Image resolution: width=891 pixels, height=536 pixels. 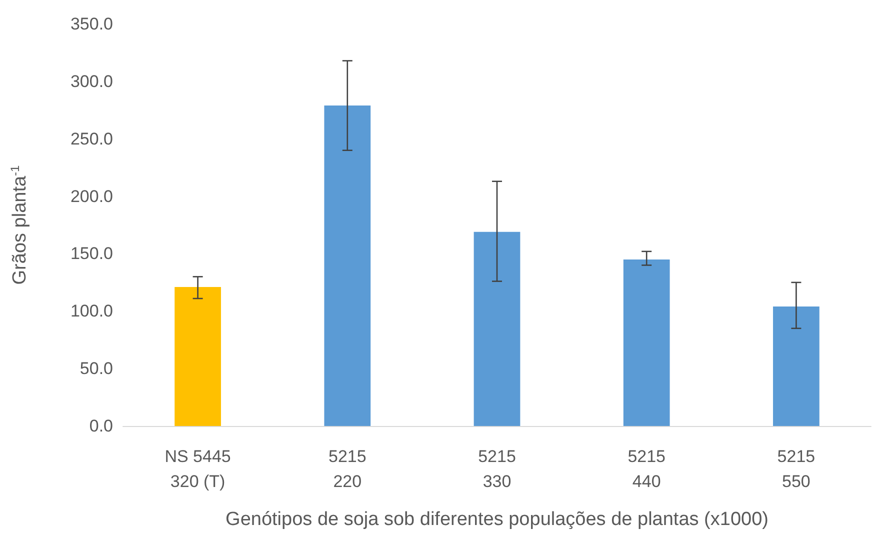 I want to click on x-tick-label: 5215 330, so click(x=497, y=469).